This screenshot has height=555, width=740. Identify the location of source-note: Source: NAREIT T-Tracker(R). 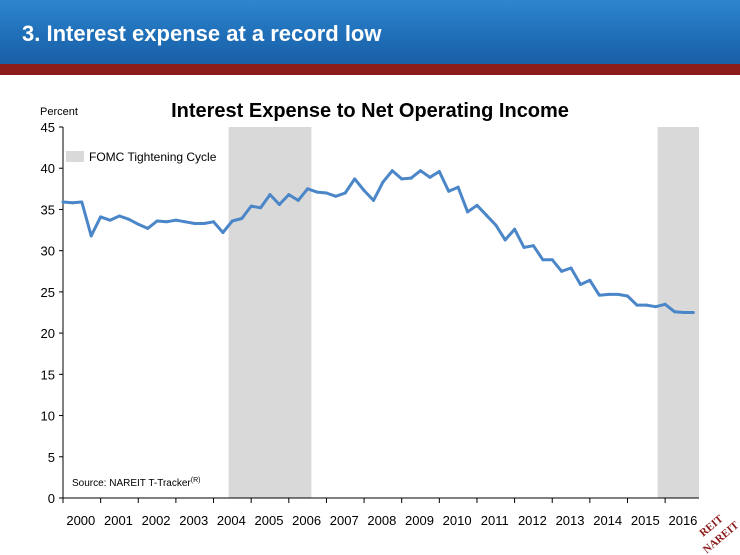
(136, 483).